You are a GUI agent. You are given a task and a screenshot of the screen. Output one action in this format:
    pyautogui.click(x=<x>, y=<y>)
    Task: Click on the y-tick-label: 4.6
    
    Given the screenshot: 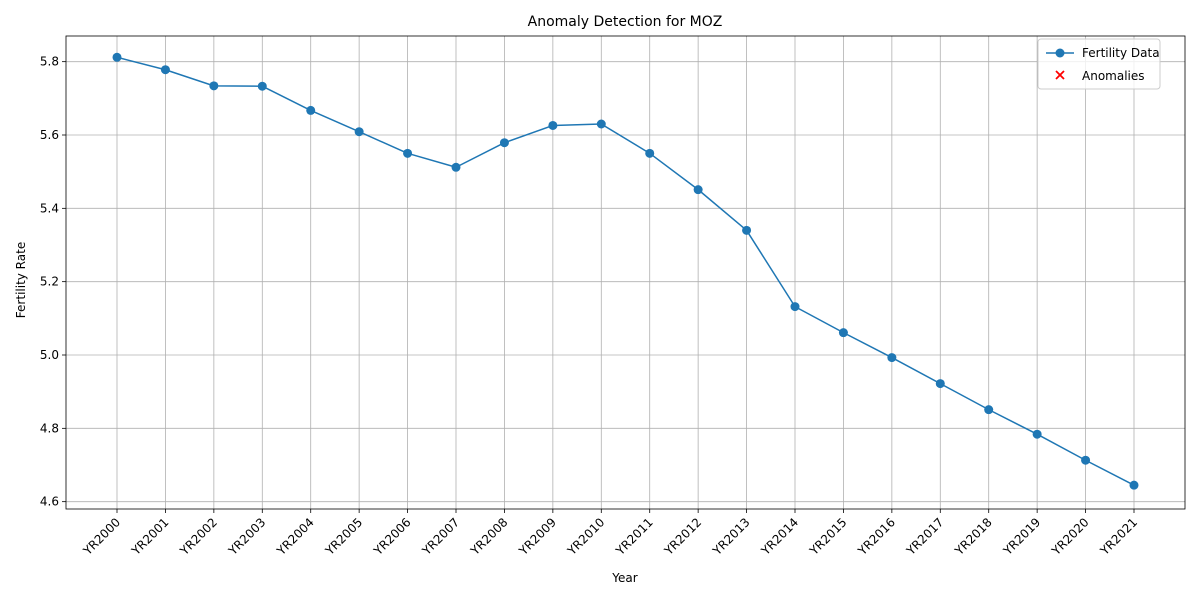 What is the action you would take?
    pyautogui.click(x=49, y=502)
    